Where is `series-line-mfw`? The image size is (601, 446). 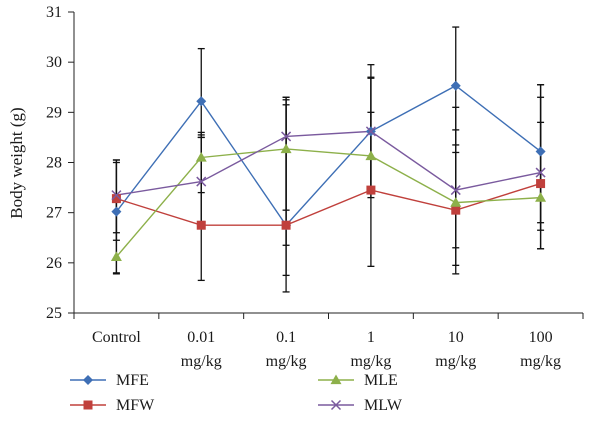
series-line-mfw is located at coordinates (328, 204).